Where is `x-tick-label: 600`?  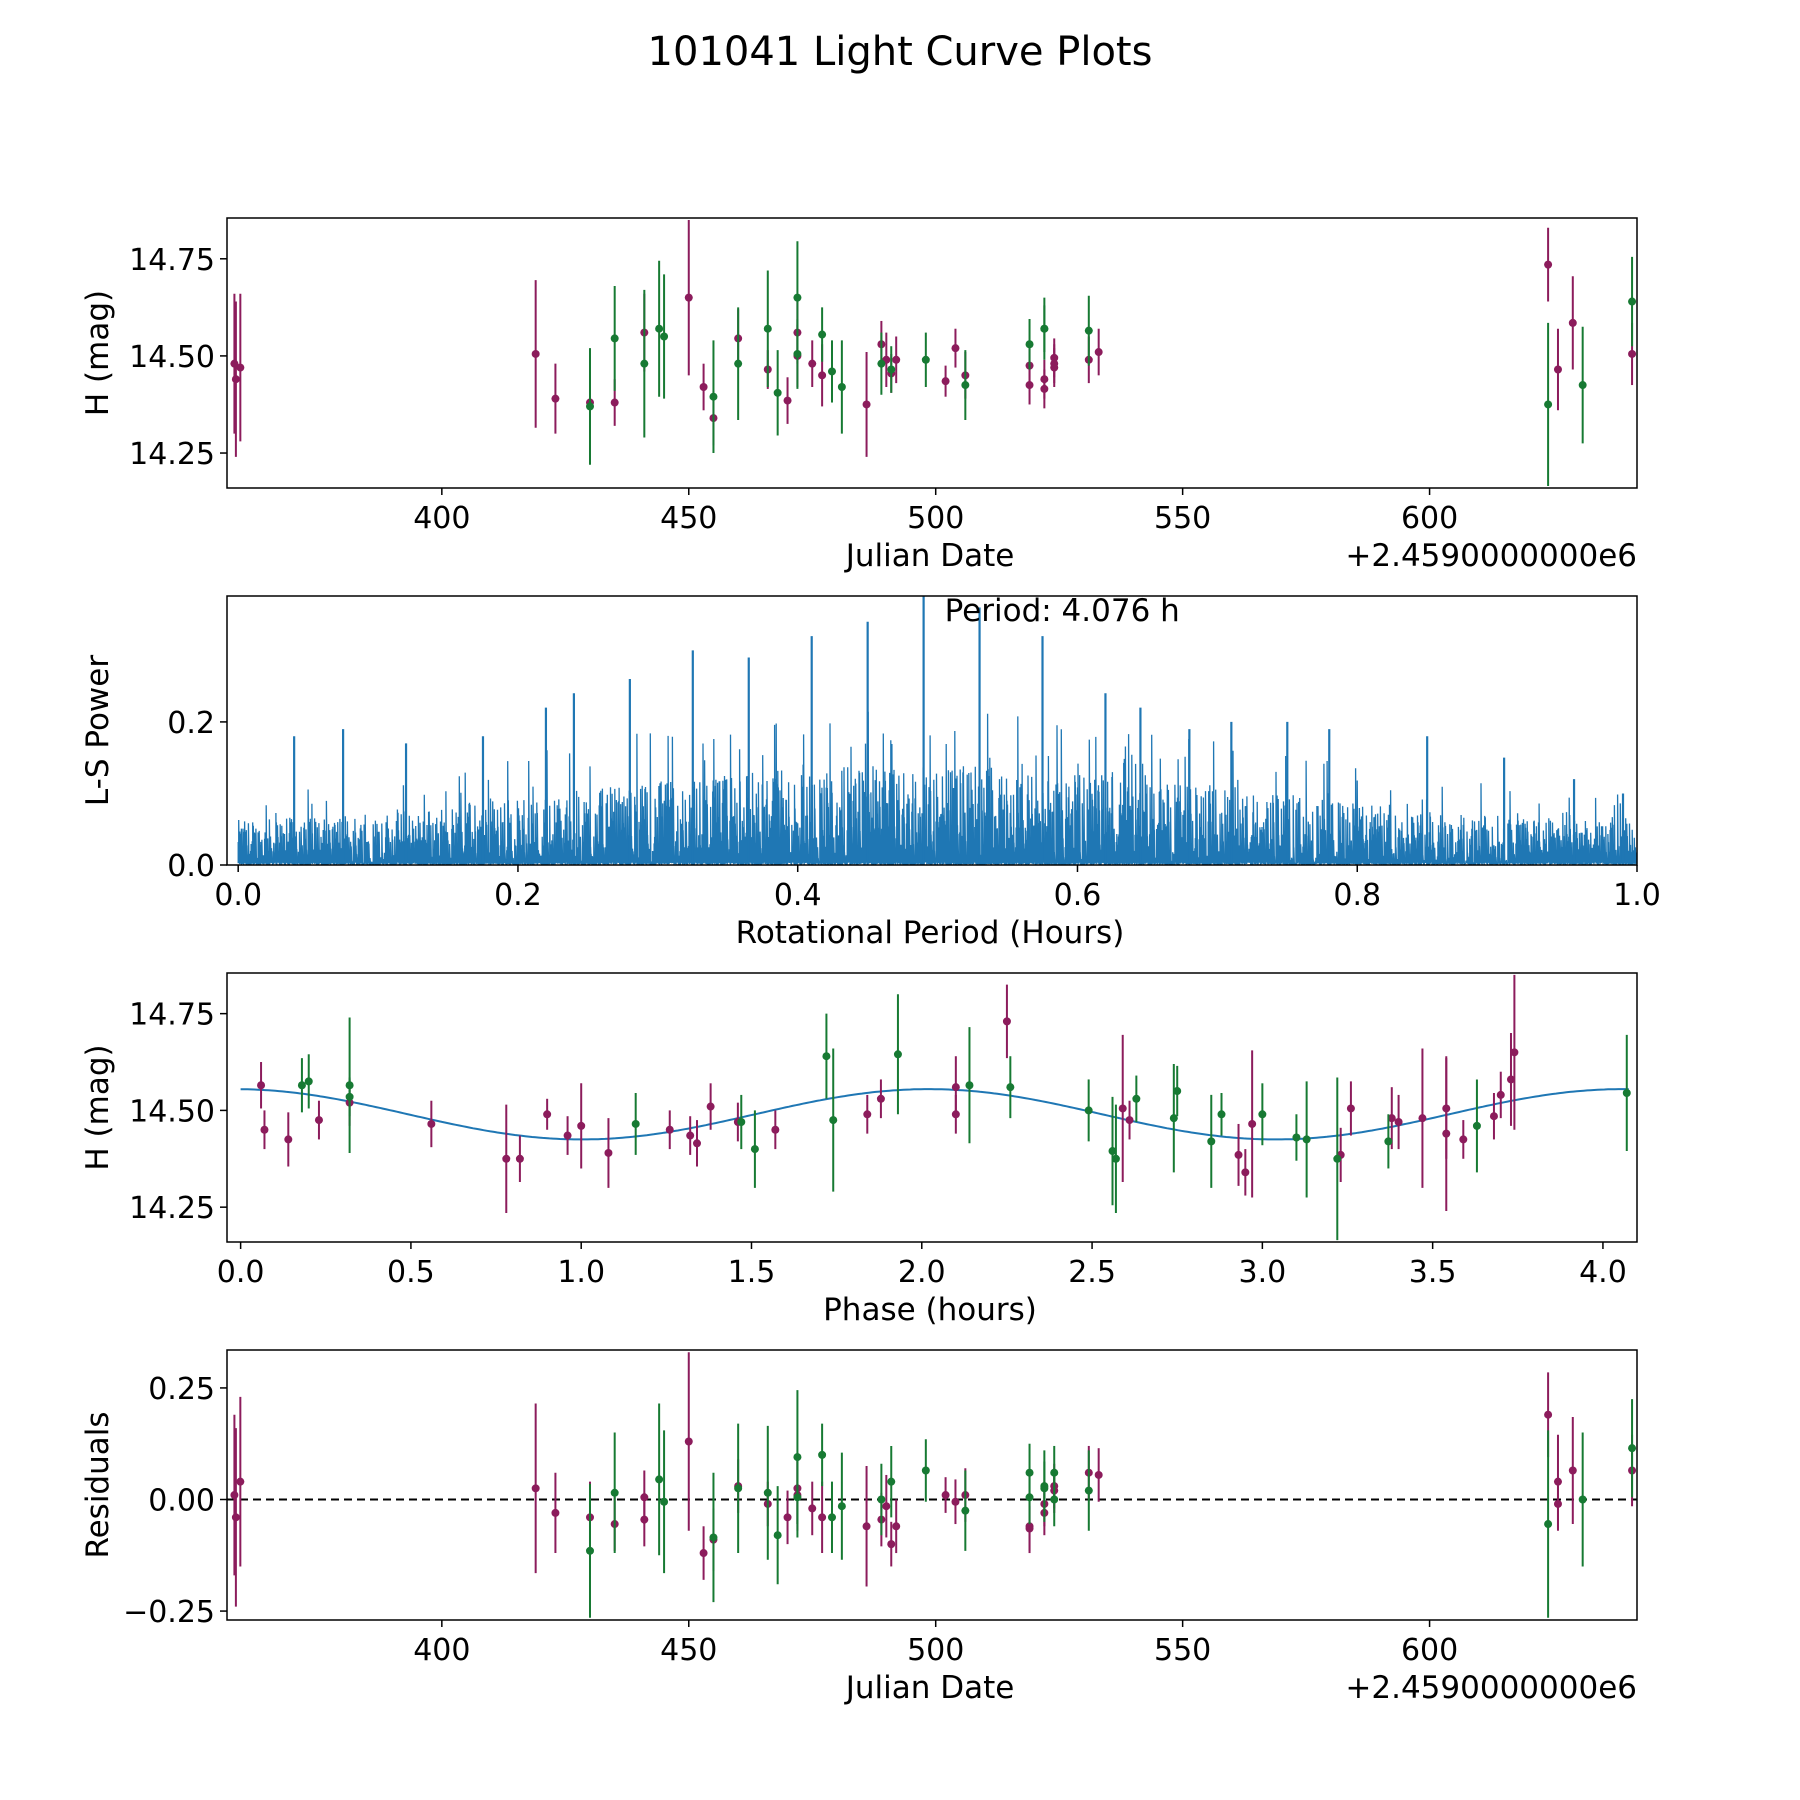
x-tick-label: 600 is located at coordinates (1429, 1650).